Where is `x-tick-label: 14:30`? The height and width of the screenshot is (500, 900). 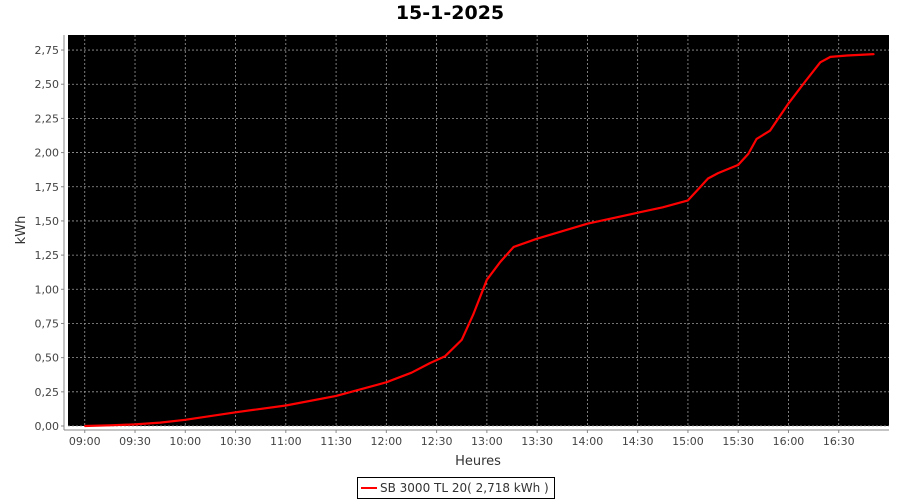
x-tick-label: 14:30 is located at coordinates (638, 441).